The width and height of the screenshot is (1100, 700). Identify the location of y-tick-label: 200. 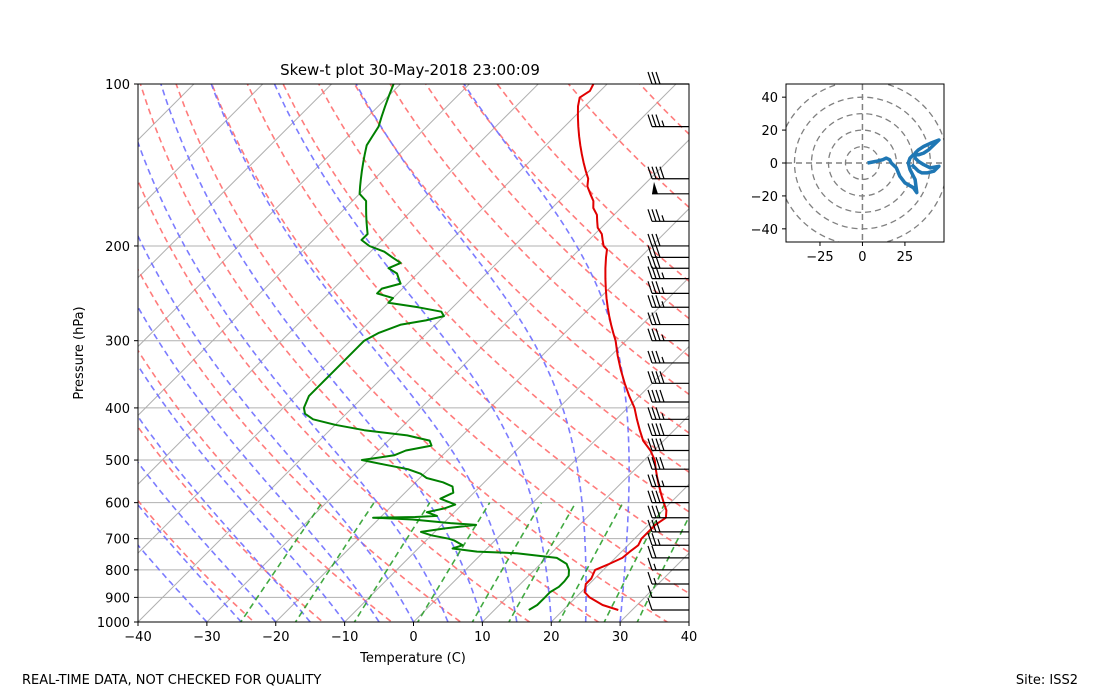
(117, 247).